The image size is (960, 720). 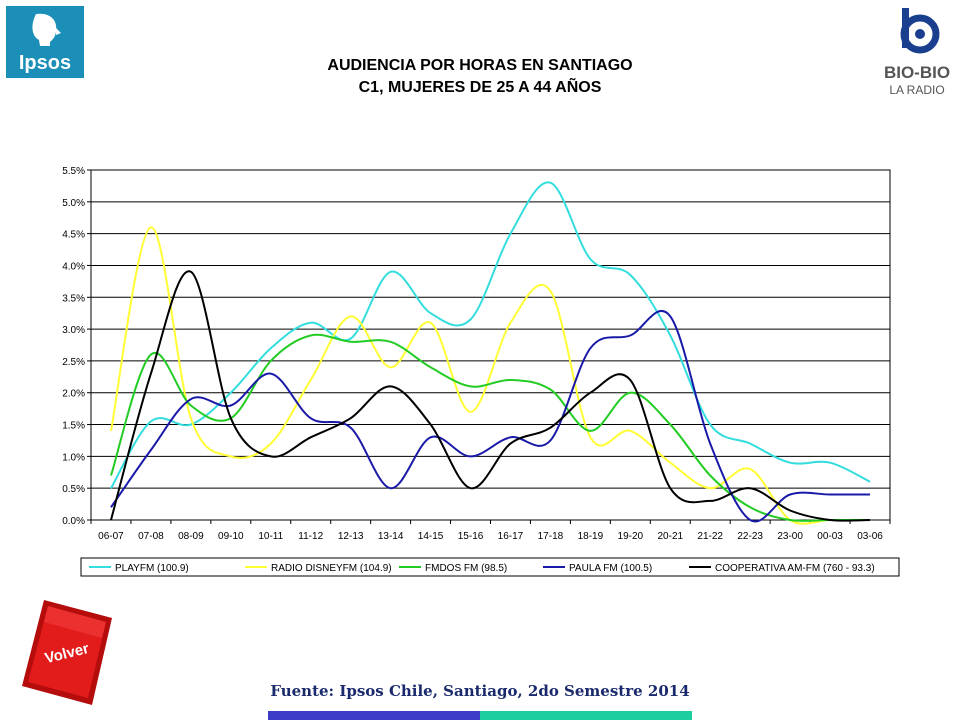 I want to click on x-tick-label: 14-15, so click(x=431, y=536).